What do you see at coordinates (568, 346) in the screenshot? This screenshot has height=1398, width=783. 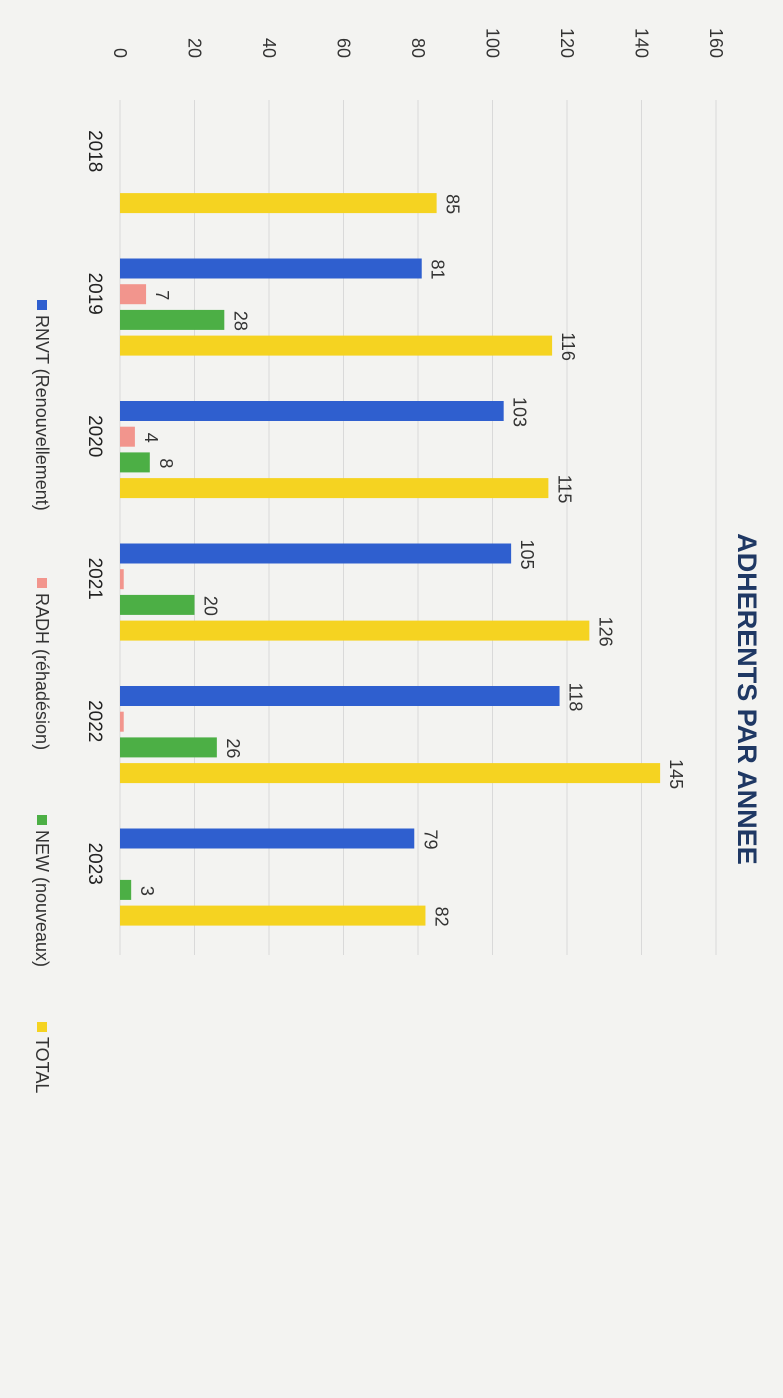 I see `data-label: 116` at bounding box center [568, 346].